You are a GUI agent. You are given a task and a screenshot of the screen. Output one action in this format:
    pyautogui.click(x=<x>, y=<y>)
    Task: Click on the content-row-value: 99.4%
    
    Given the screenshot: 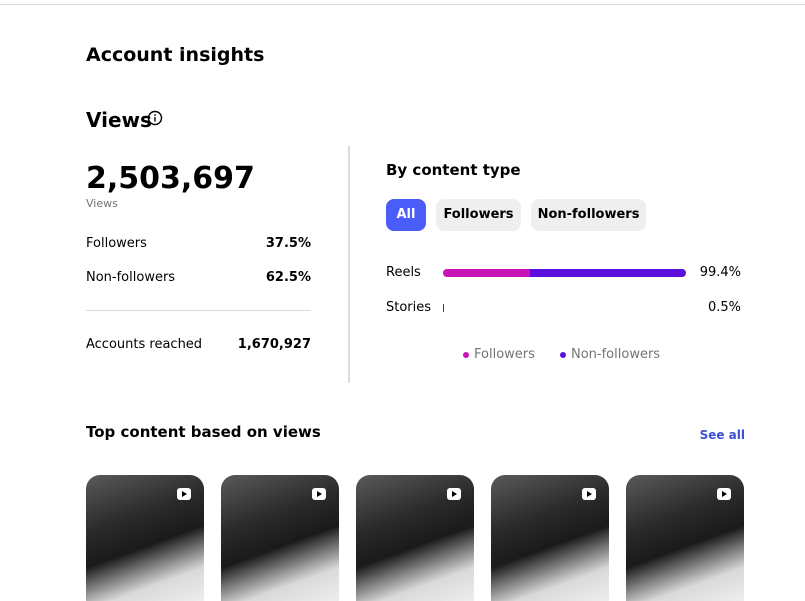 What is the action you would take?
    pyautogui.click(x=720, y=272)
    